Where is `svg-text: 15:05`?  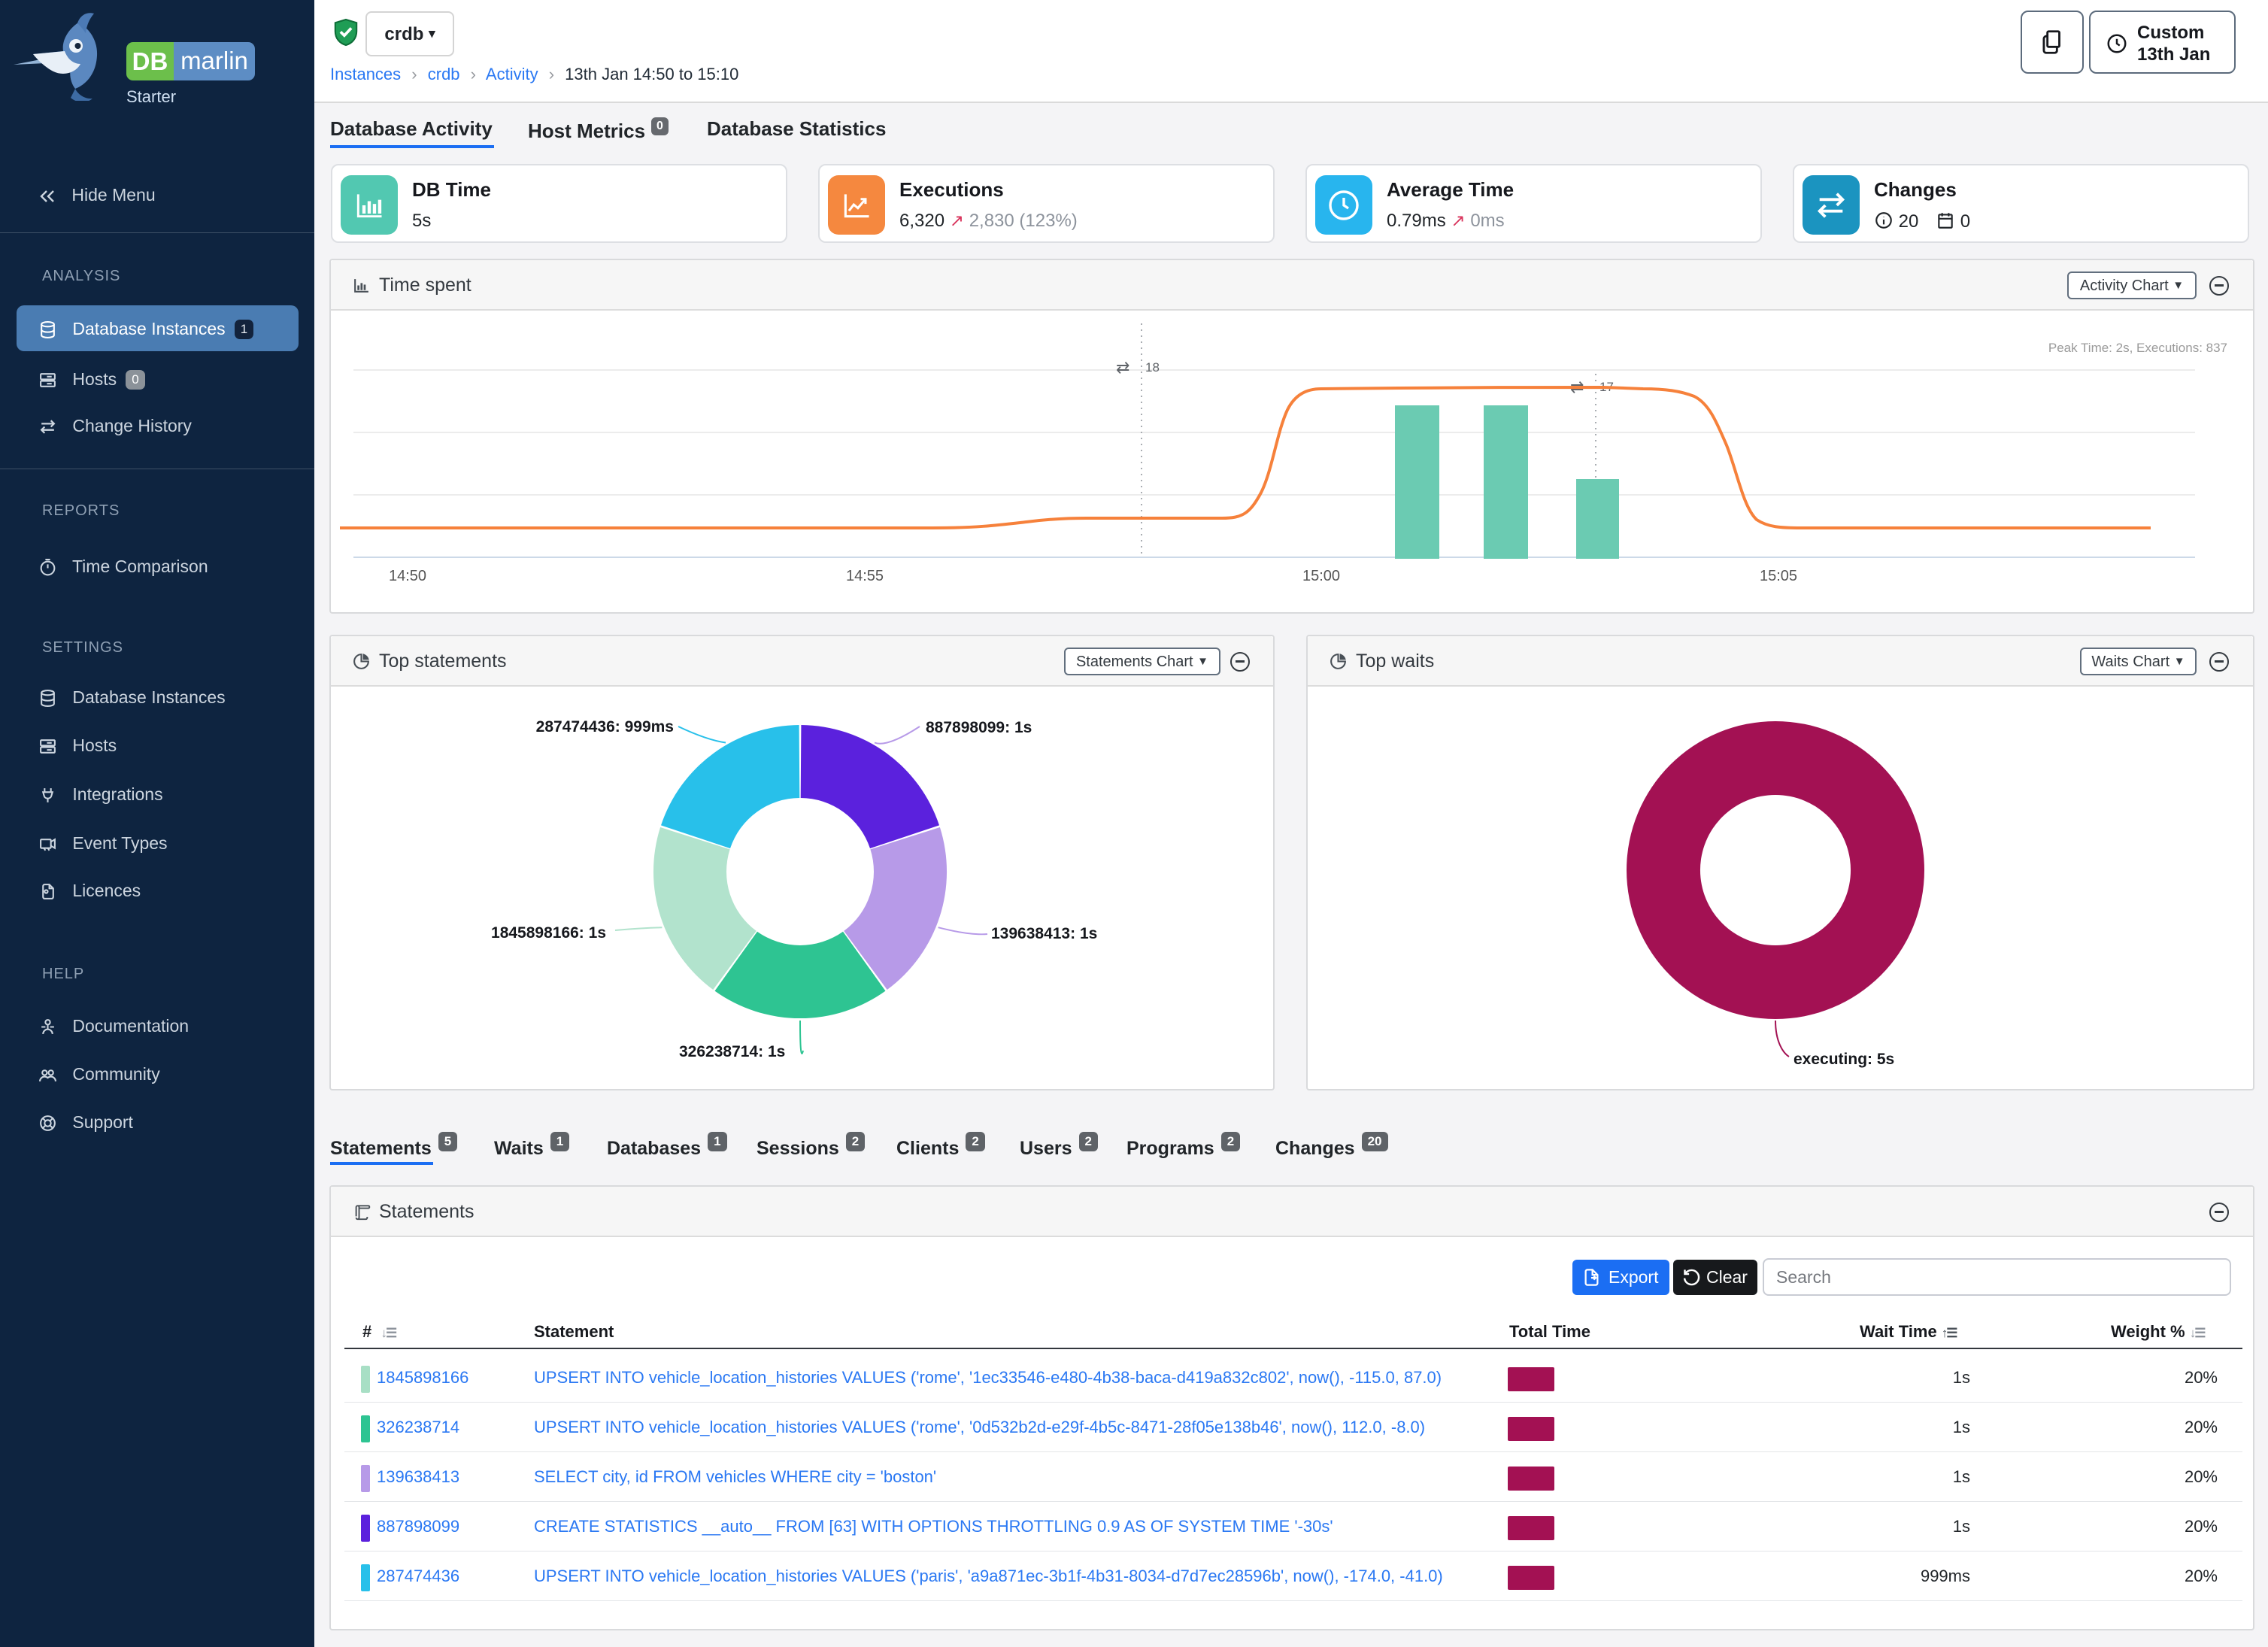 svg-text: 15:05 is located at coordinates (1778, 576).